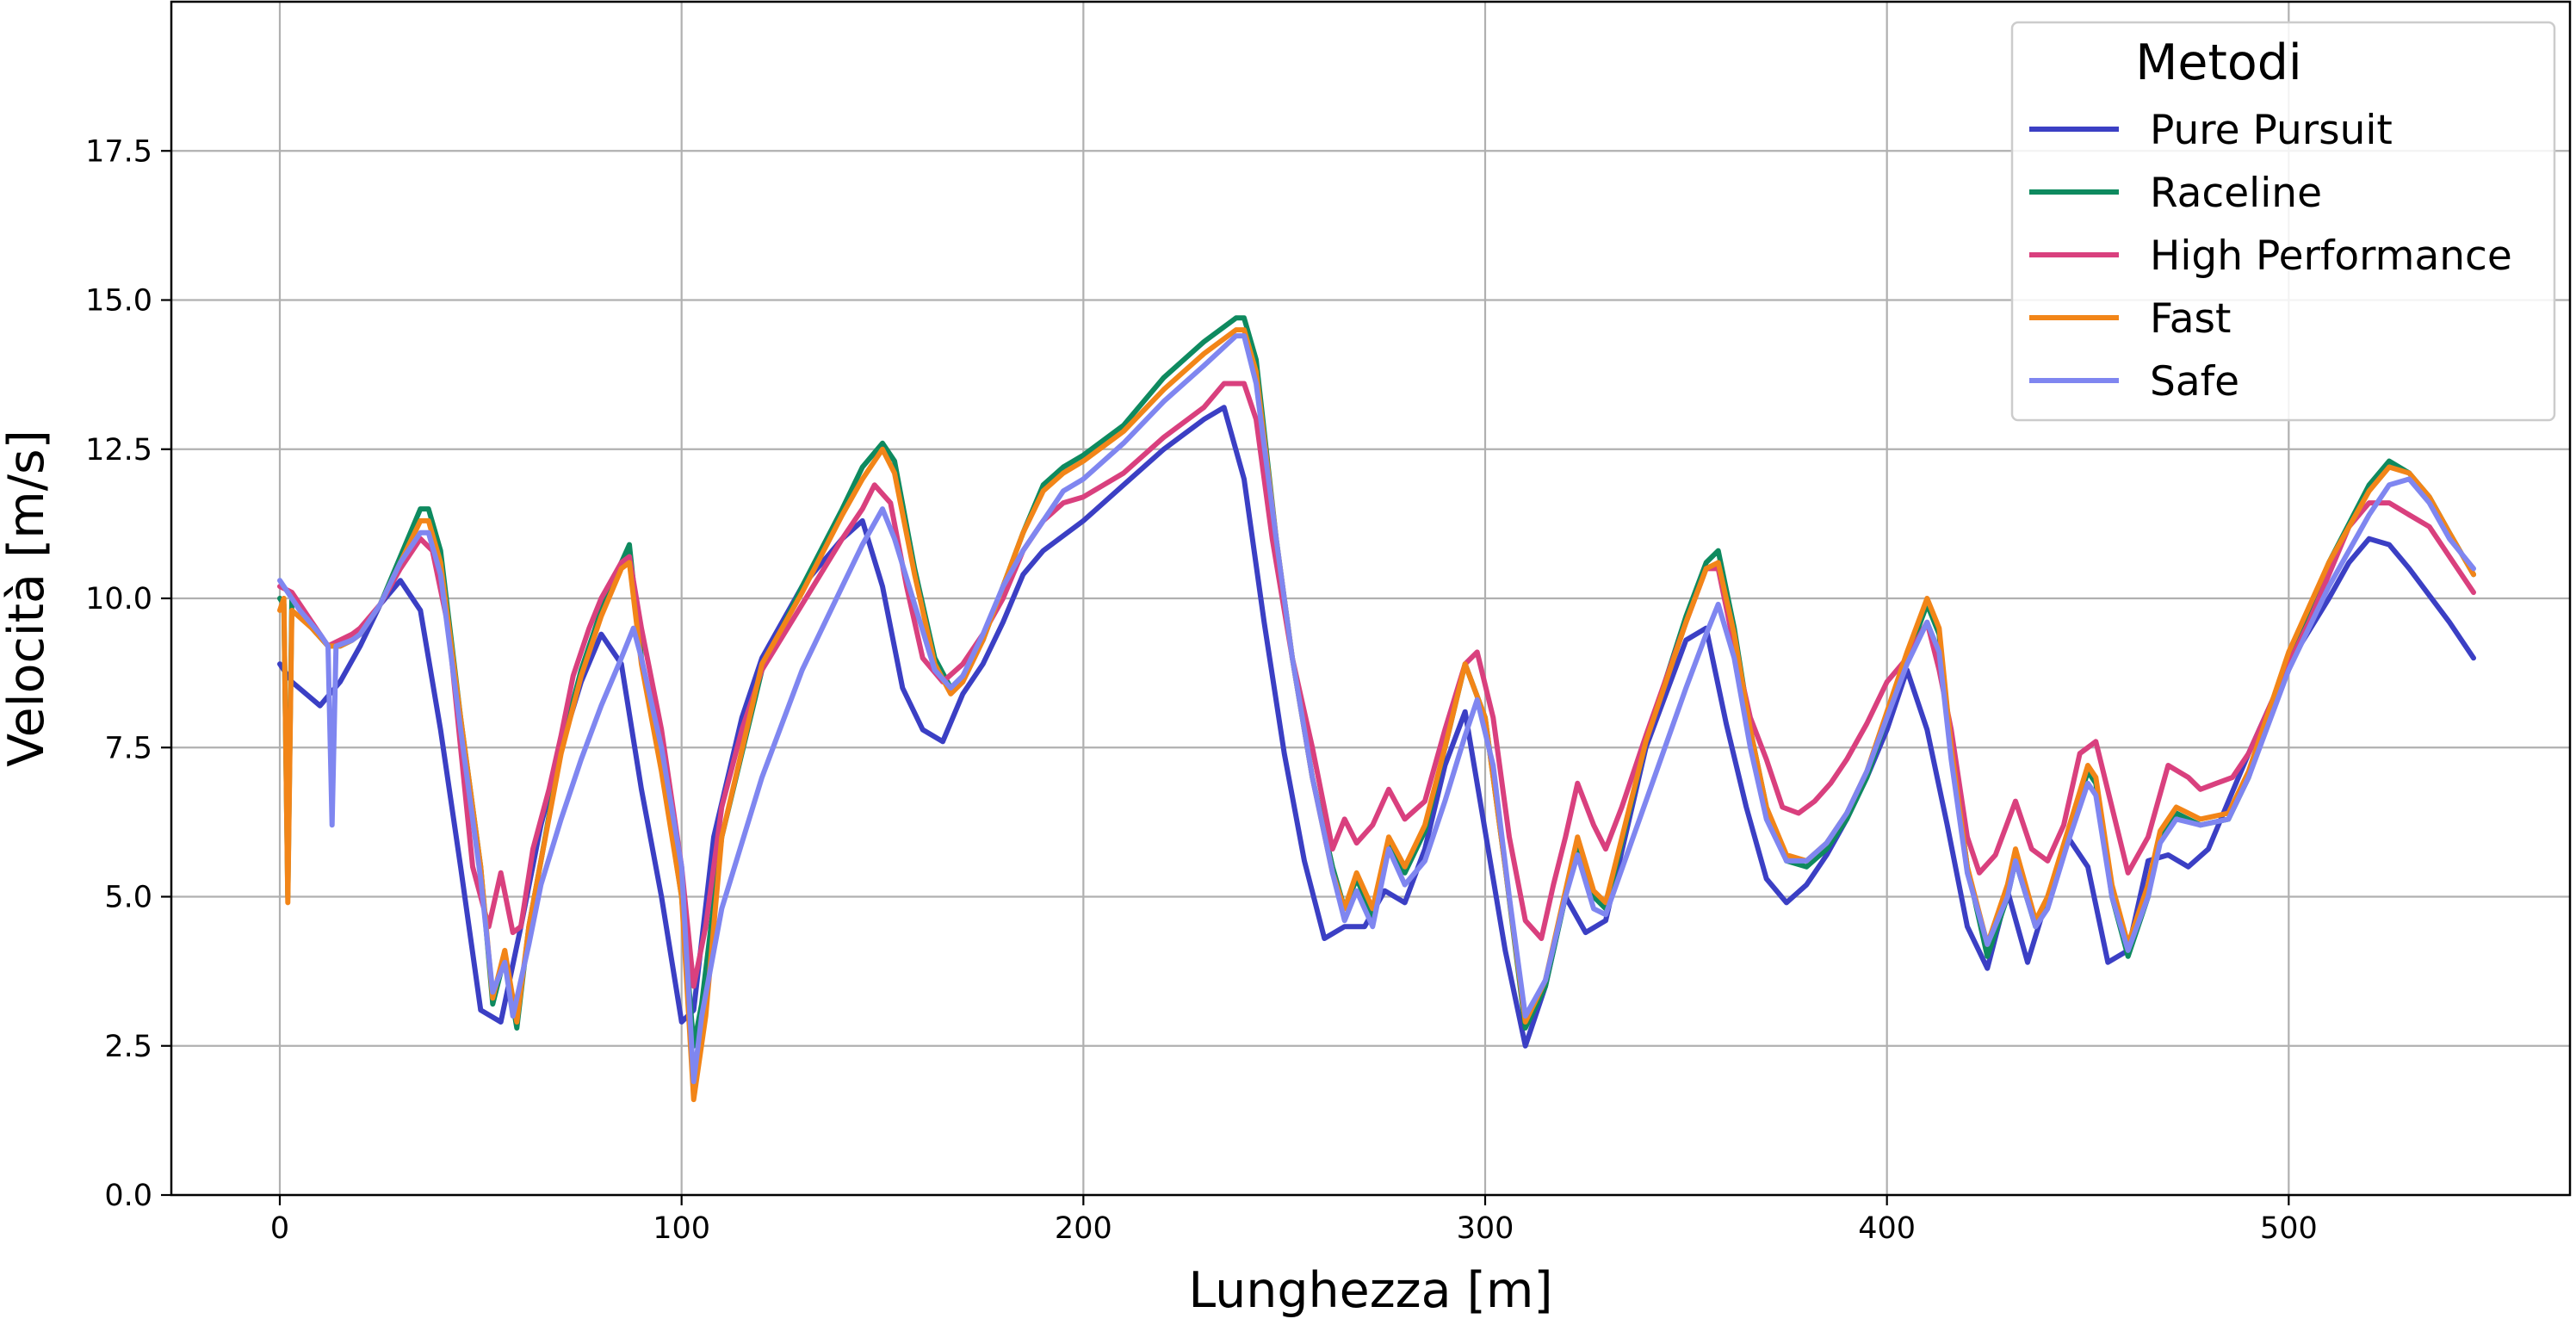 This screenshot has height=1319, width=2576. What do you see at coordinates (119, 451) in the screenshot?
I see `y-tick-label: 12.5` at bounding box center [119, 451].